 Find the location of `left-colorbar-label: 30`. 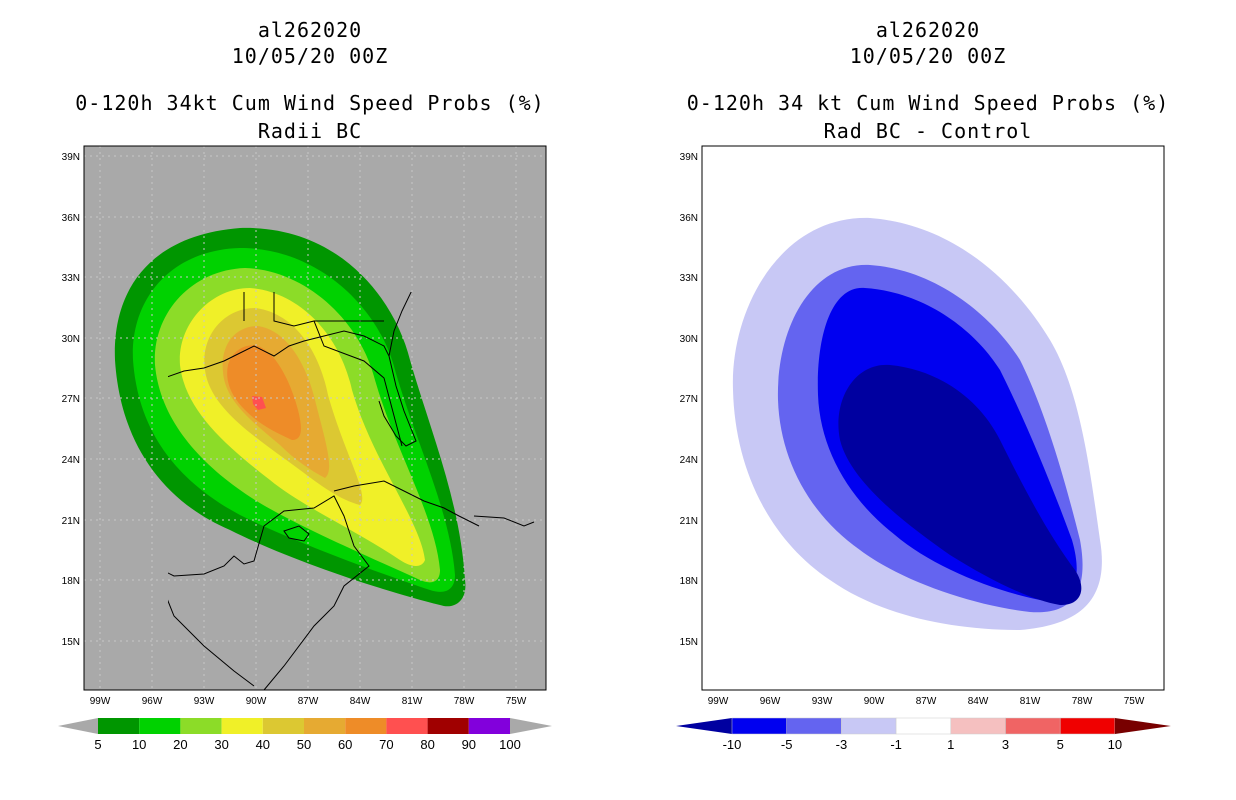

left-colorbar-label: 30 is located at coordinates (221, 744).